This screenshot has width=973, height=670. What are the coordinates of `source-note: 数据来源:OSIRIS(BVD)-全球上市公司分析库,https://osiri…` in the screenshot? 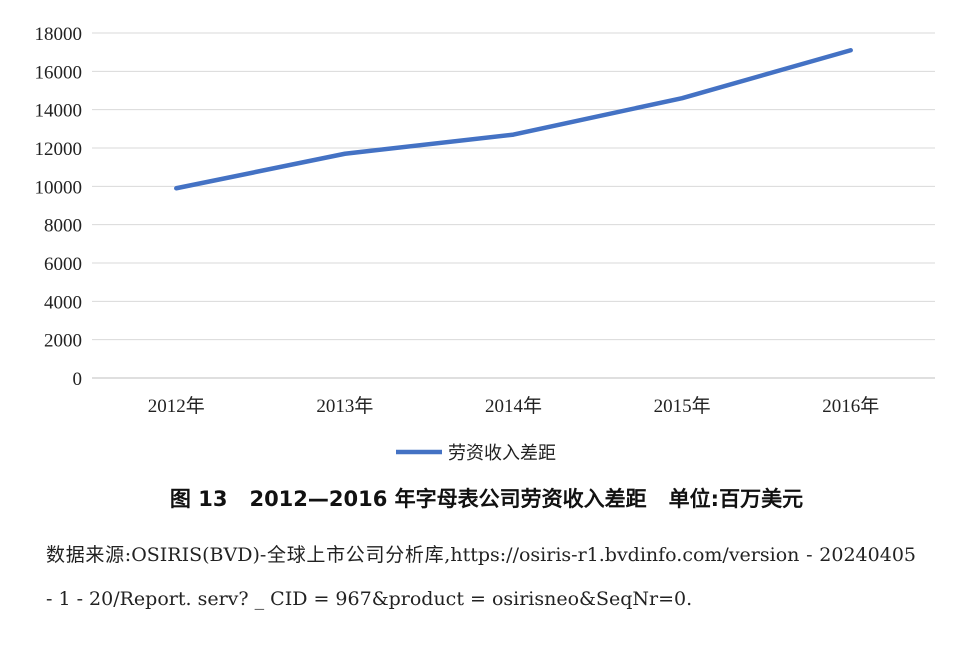 It's located at (481, 577).